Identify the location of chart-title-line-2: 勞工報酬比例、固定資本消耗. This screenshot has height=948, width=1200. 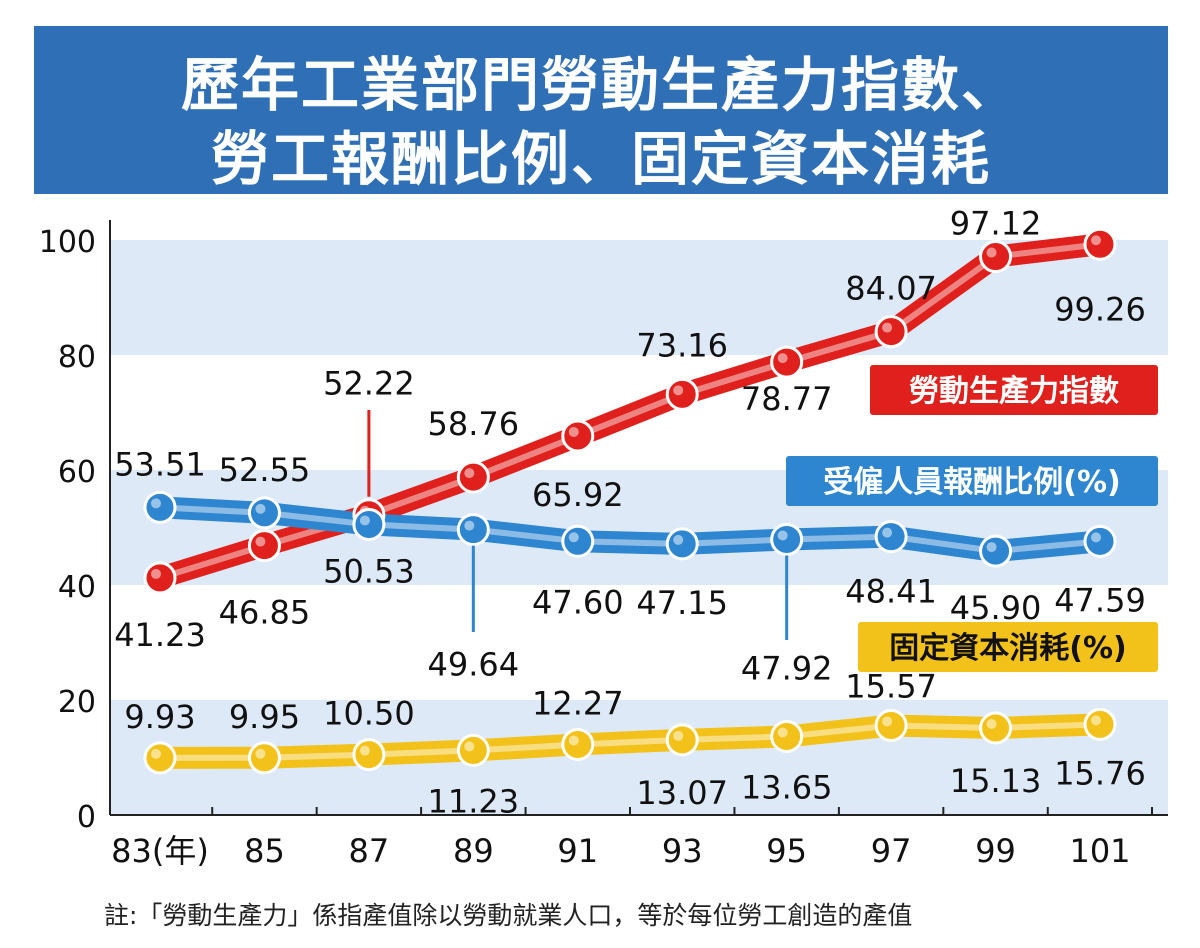
(600, 159).